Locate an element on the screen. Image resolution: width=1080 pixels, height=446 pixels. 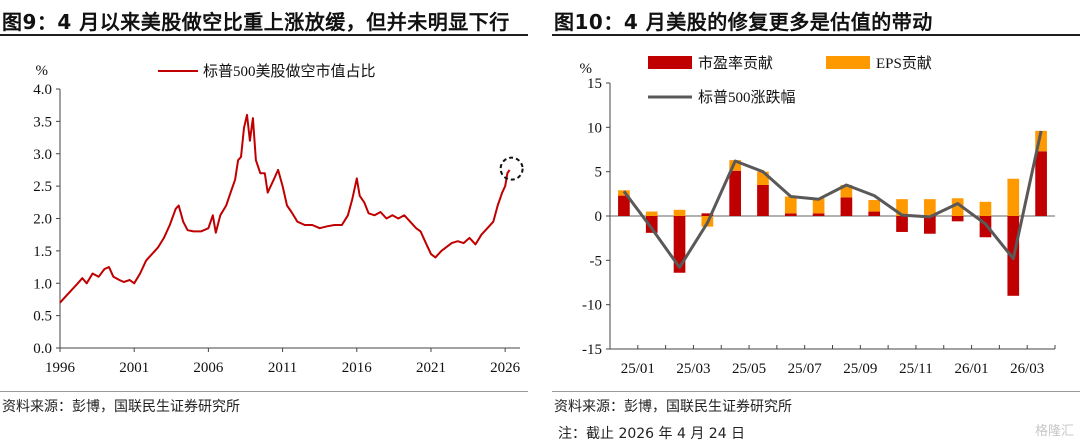
right-x-tick-label: 25/05 is located at coordinates (749, 369).